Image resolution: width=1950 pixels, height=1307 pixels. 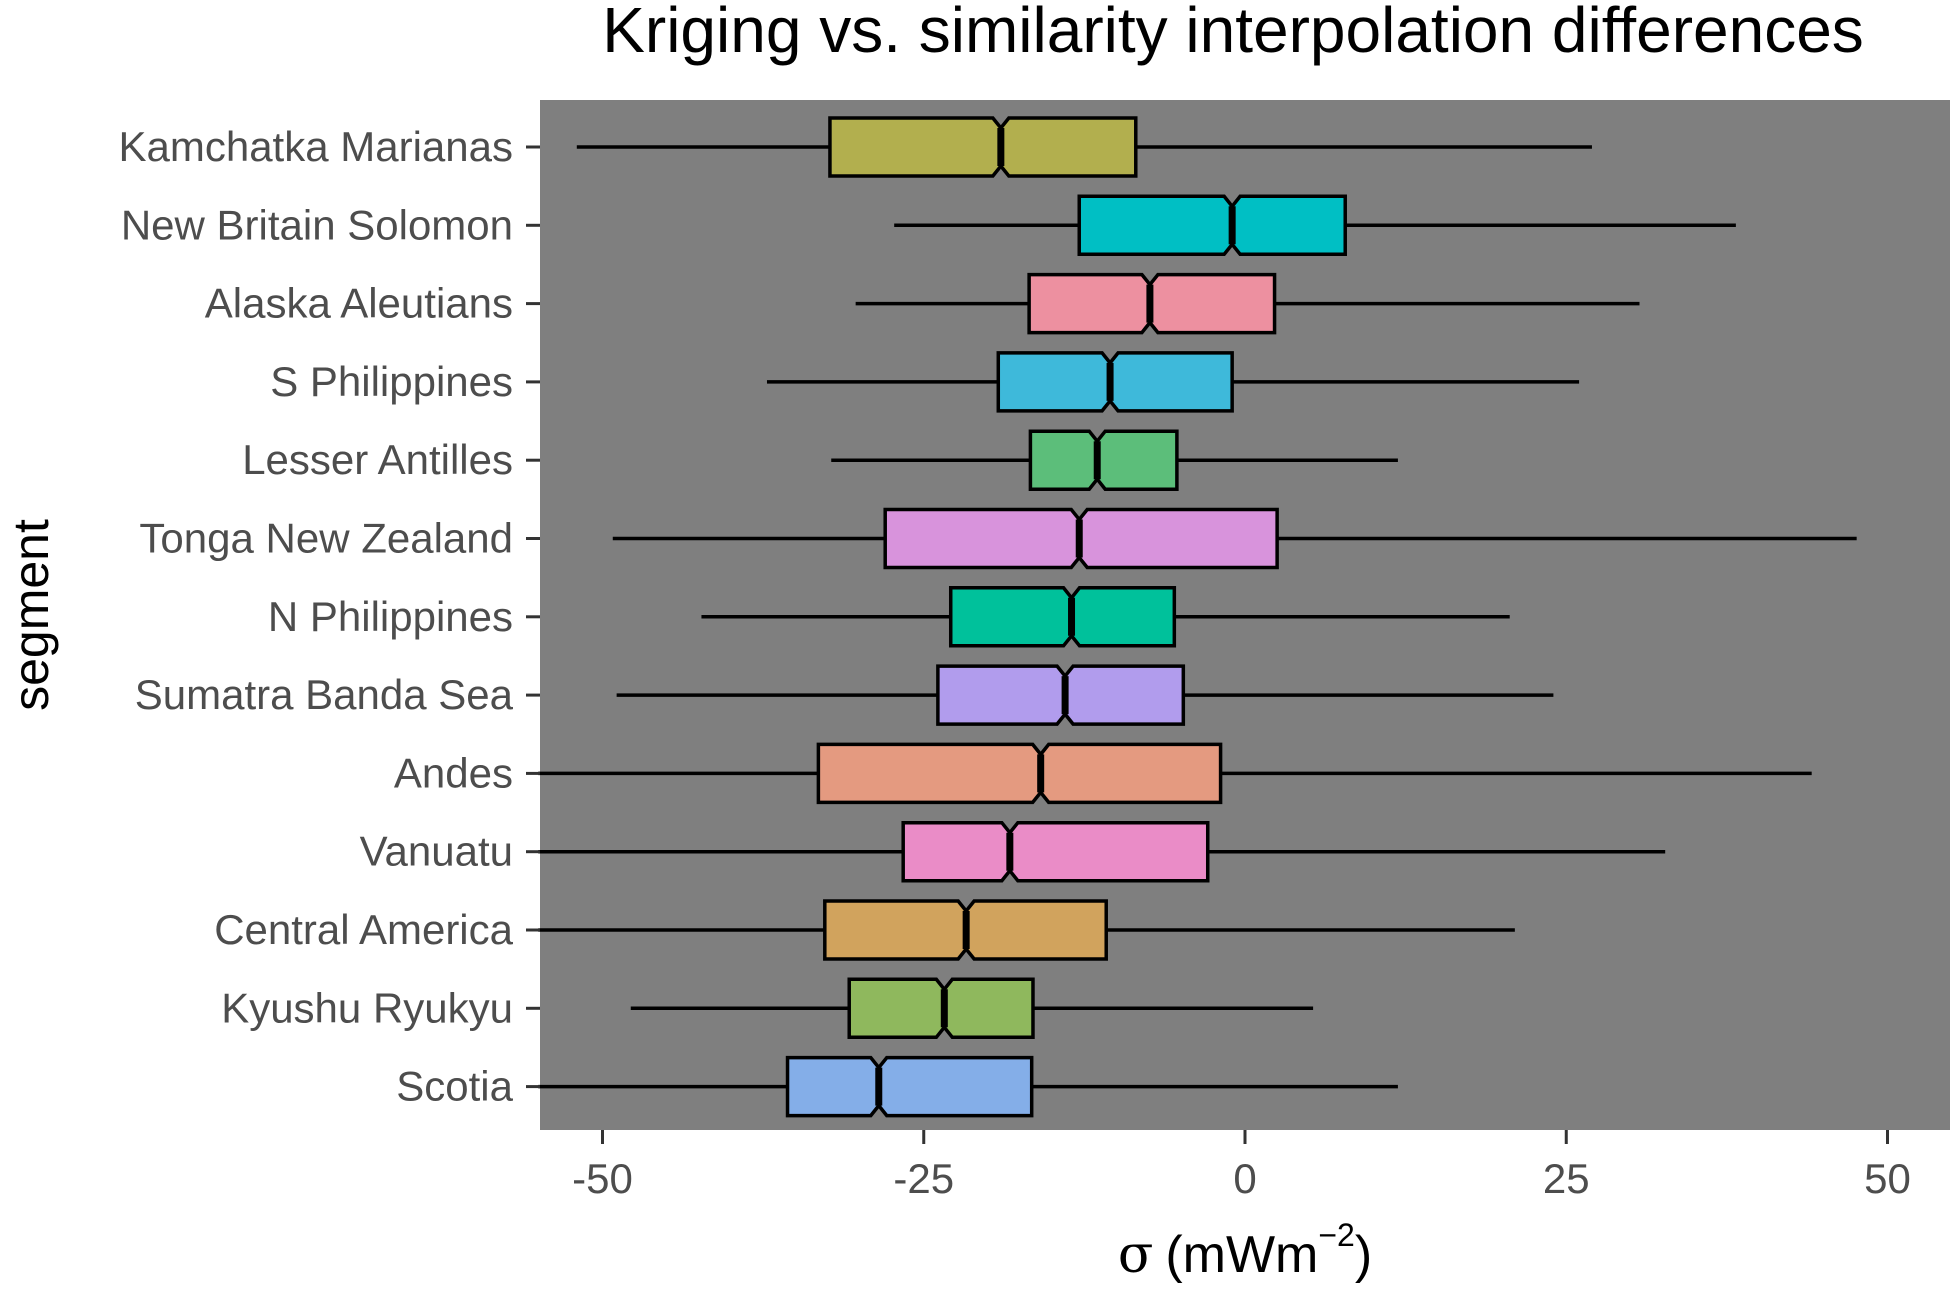 I want to click on y-tick-label: Kamchatka Marianas, so click(x=315, y=146).